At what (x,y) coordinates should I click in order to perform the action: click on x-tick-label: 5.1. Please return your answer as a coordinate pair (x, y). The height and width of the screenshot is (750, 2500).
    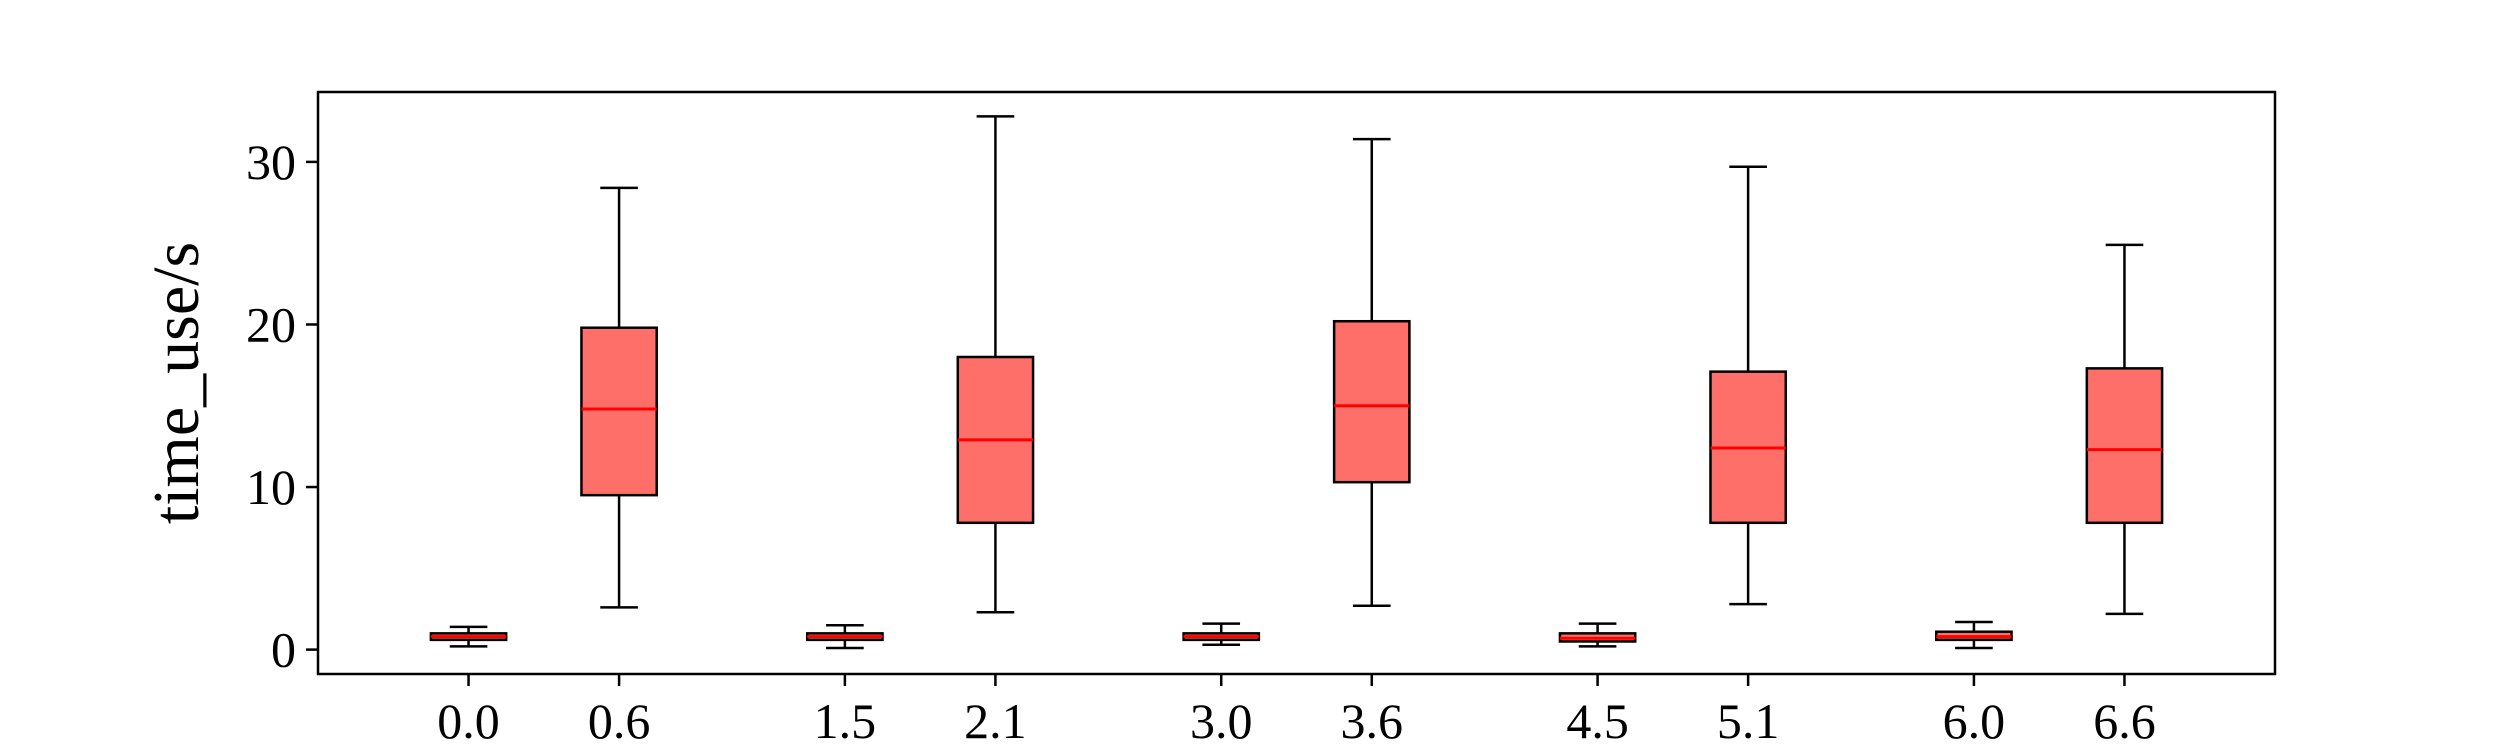
    Looking at the image, I should click on (1748, 721).